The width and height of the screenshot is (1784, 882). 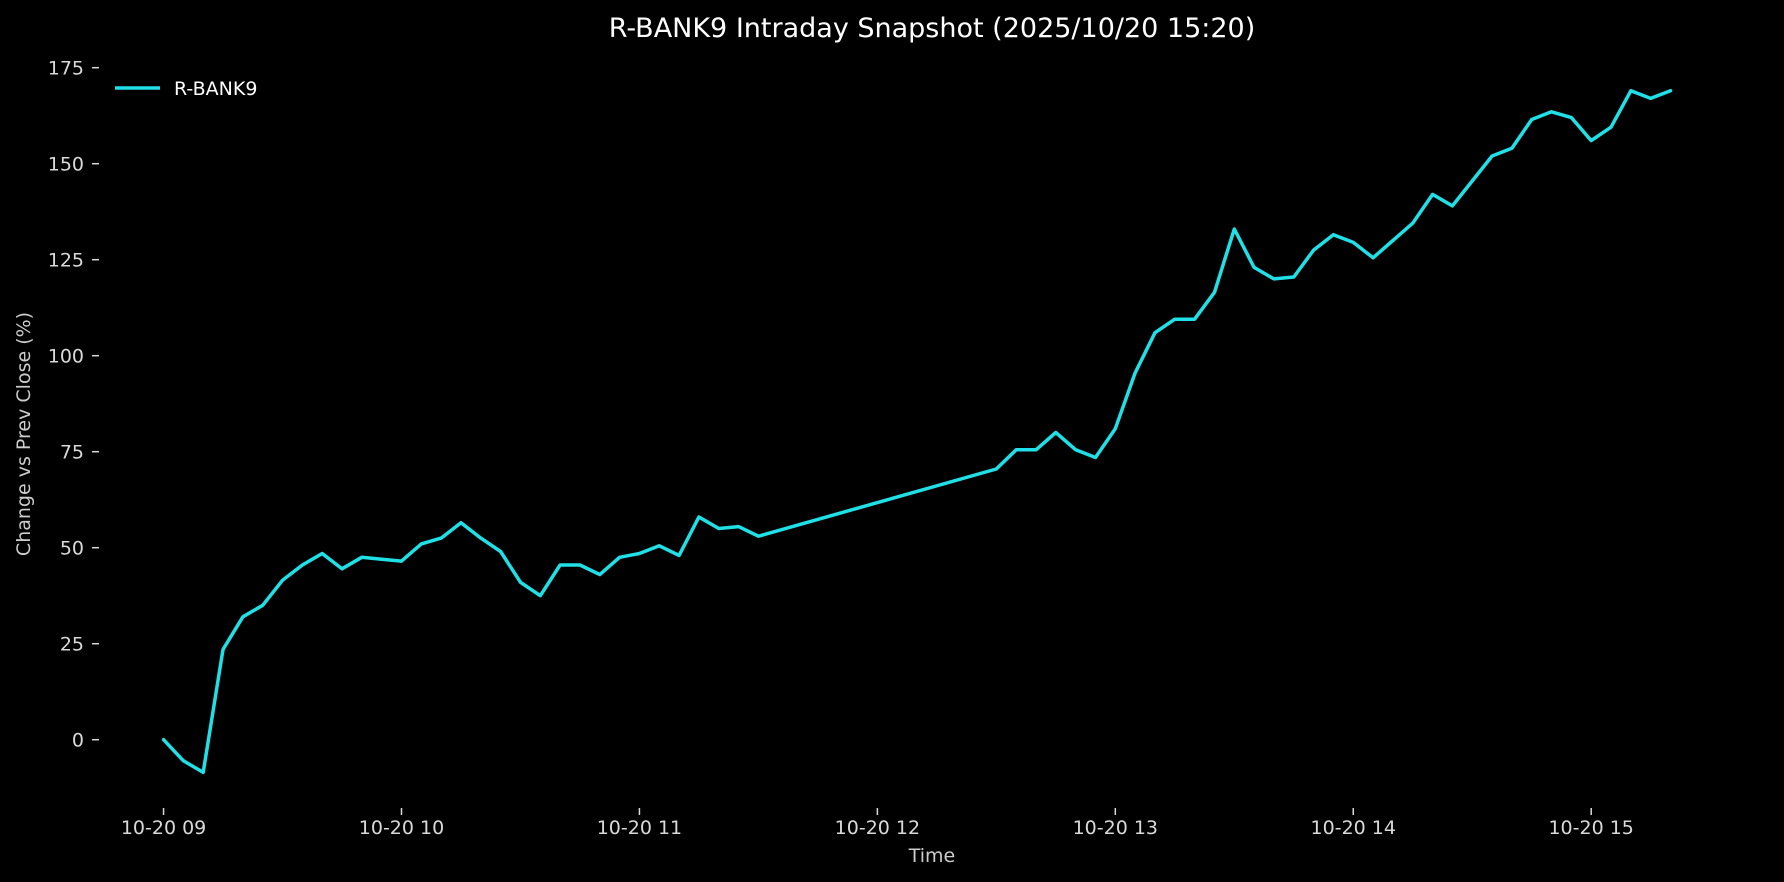 What do you see at coordinates (932, 856) in the screenshot?
I see `x-axis-label: Time` at bounding box center [932, 856].